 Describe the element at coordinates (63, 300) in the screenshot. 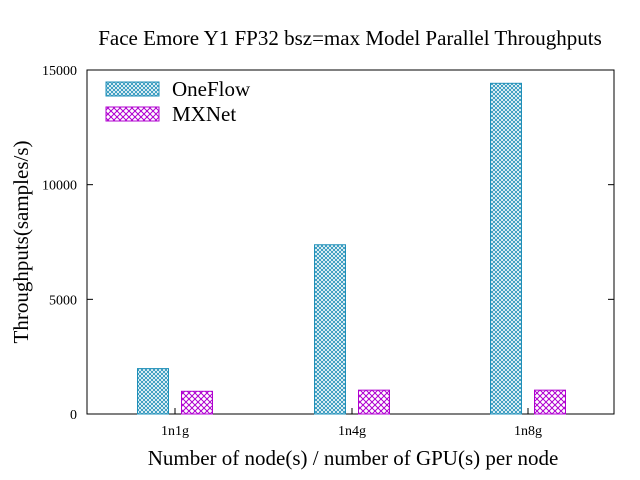

I see `y-tick-label: 5000` at that location.